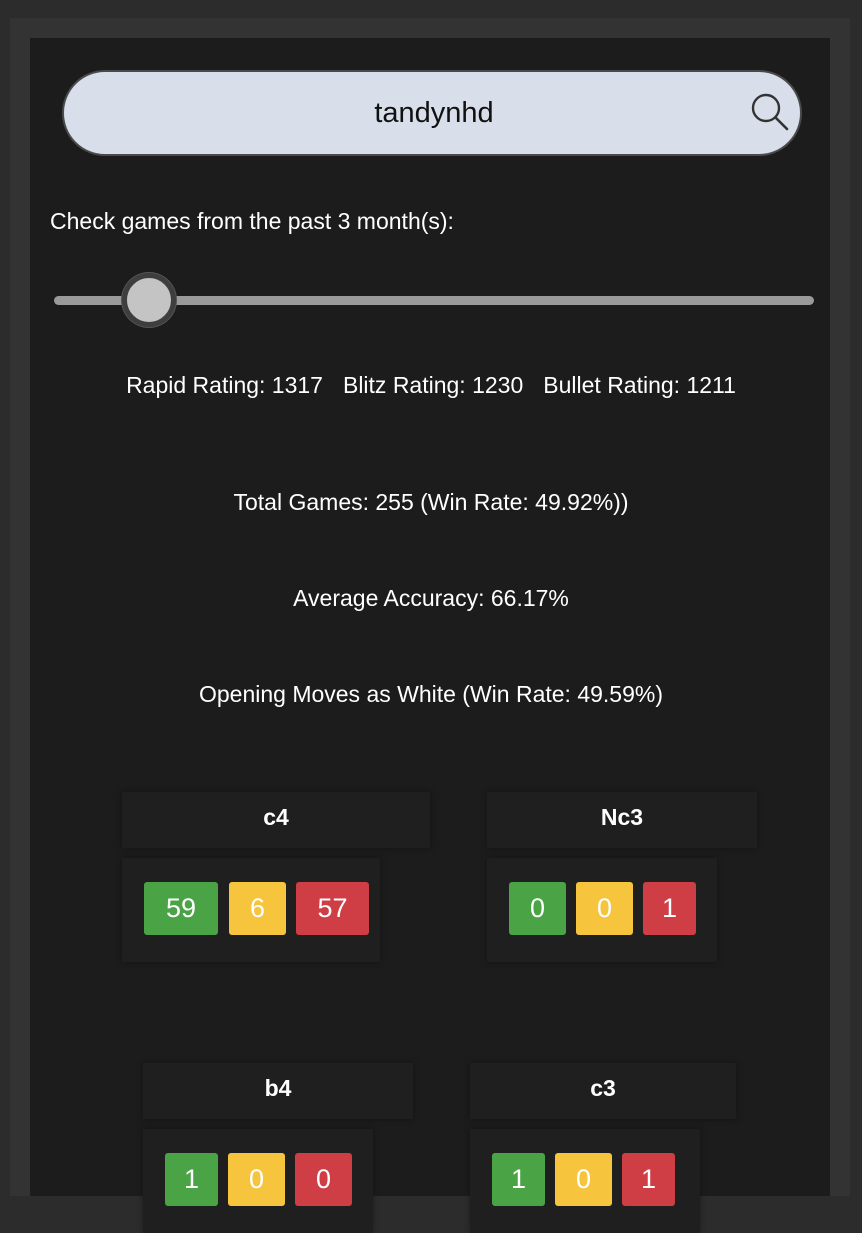 The width and height of the screenshot is (862, 1233). Describe the element at coordinates (181, 908) in the screenshot. I see `wins-badge: 59` at that location.